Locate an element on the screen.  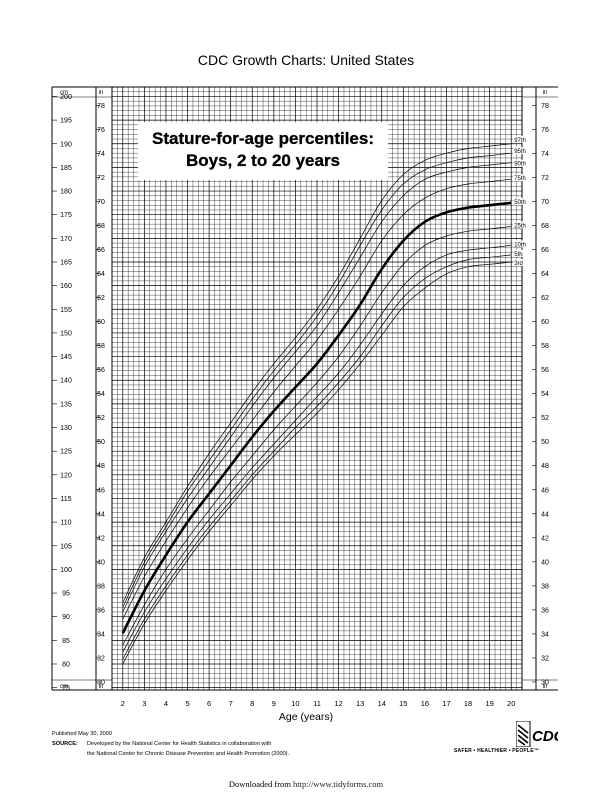
in-tick-label-right: 74 is located at coordinates (545, 154).